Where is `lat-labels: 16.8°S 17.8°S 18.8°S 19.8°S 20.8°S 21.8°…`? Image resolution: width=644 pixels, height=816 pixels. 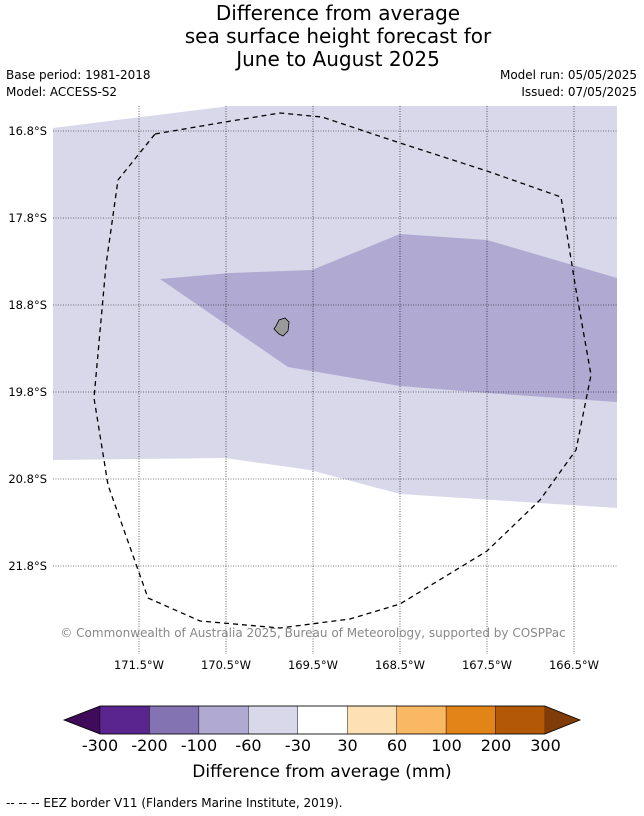 lat-labels: 16.8°S 17.8°S 18.8°S 19.8°S 20.8°S 21.8°… is located at coordinates (27, 348).